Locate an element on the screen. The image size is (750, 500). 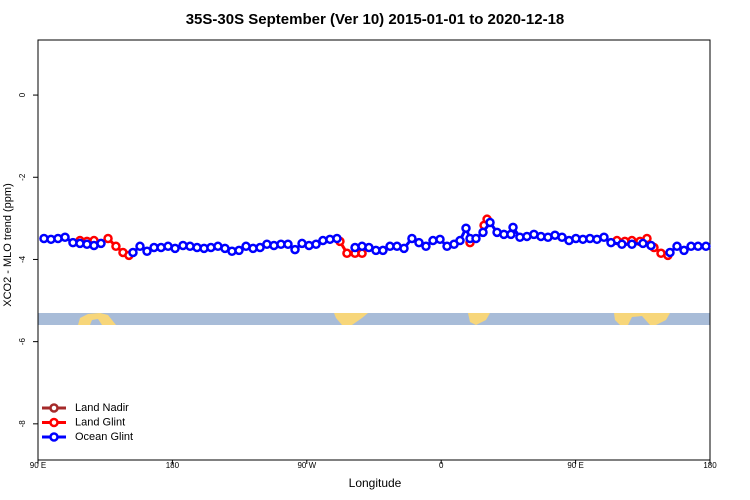
legend-label: Ocean Glint is located at coordinates (104, 437).